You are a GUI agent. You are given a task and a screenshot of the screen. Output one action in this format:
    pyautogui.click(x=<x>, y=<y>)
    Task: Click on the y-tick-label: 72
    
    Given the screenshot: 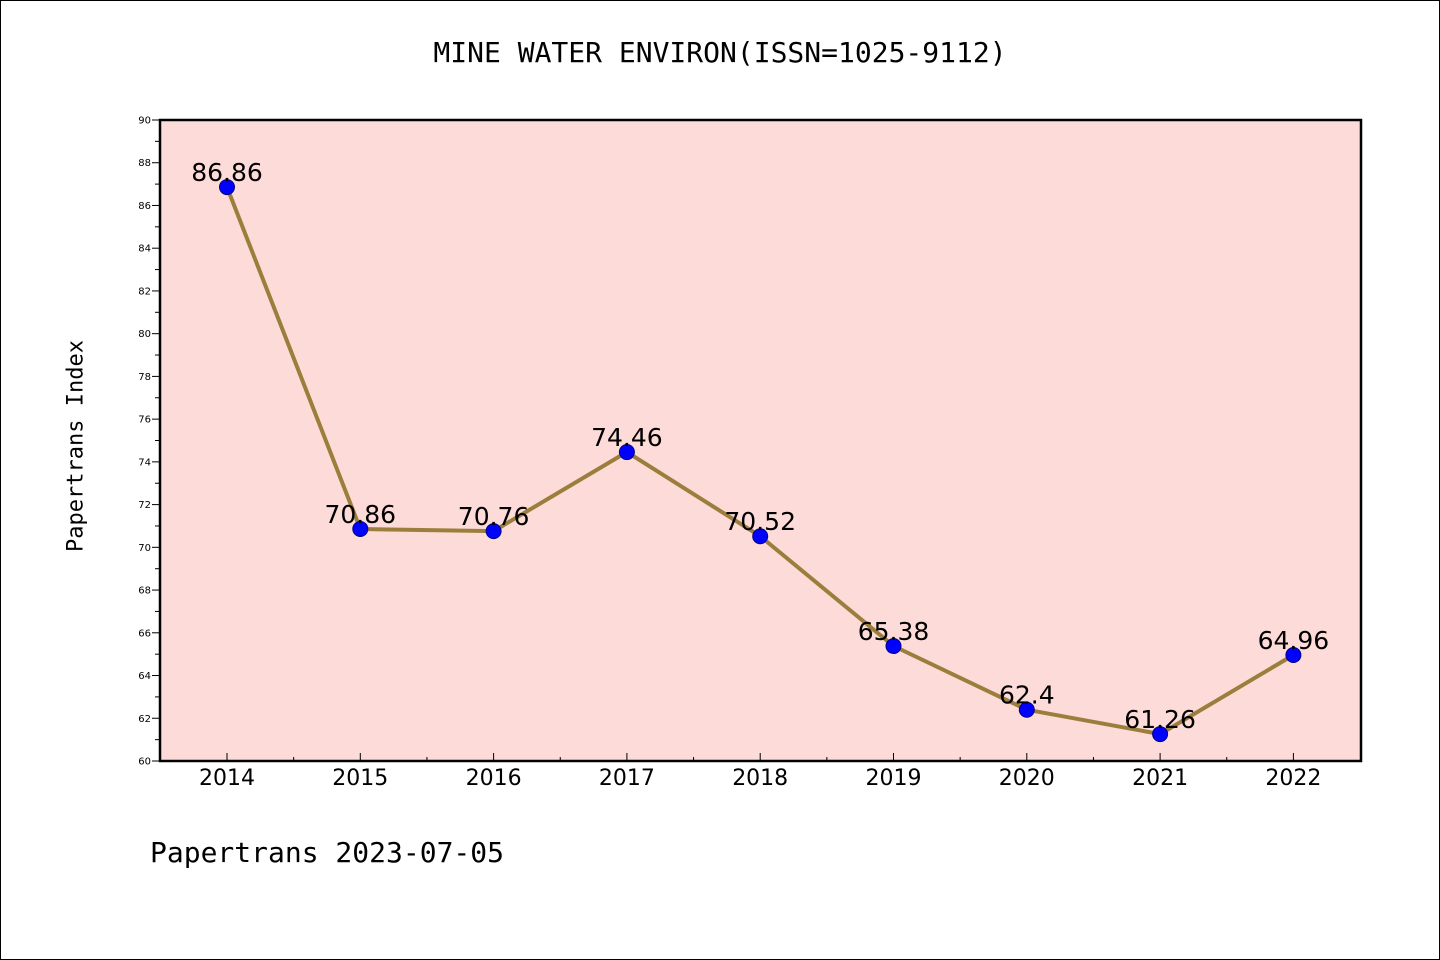 What is the action you would take?
    pyautogui.click(x=144, y=505)
    